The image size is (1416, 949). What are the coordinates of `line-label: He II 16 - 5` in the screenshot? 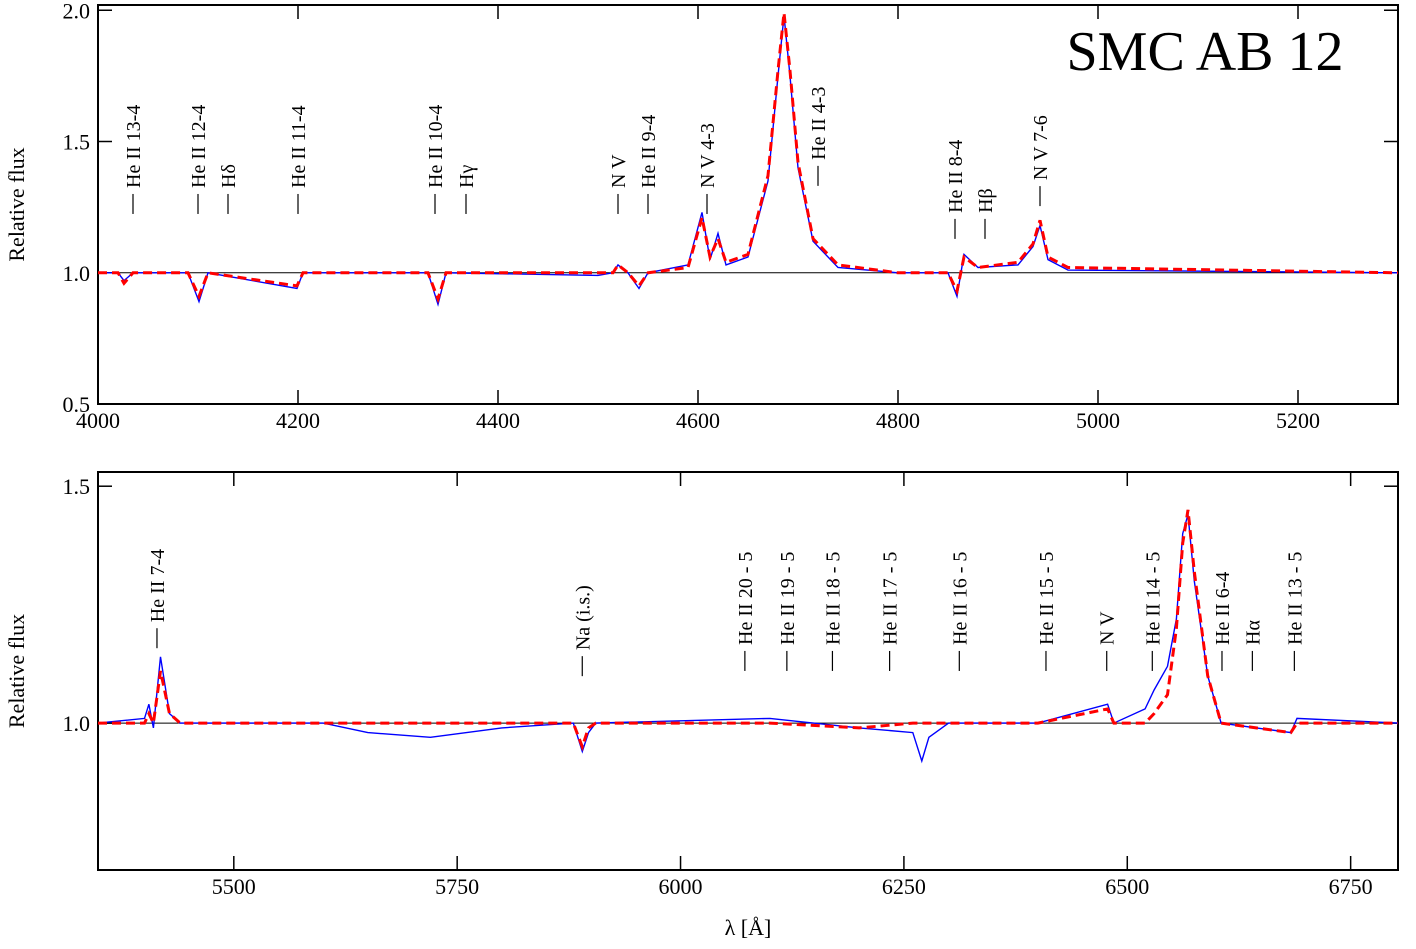 It's located at (960, 598).